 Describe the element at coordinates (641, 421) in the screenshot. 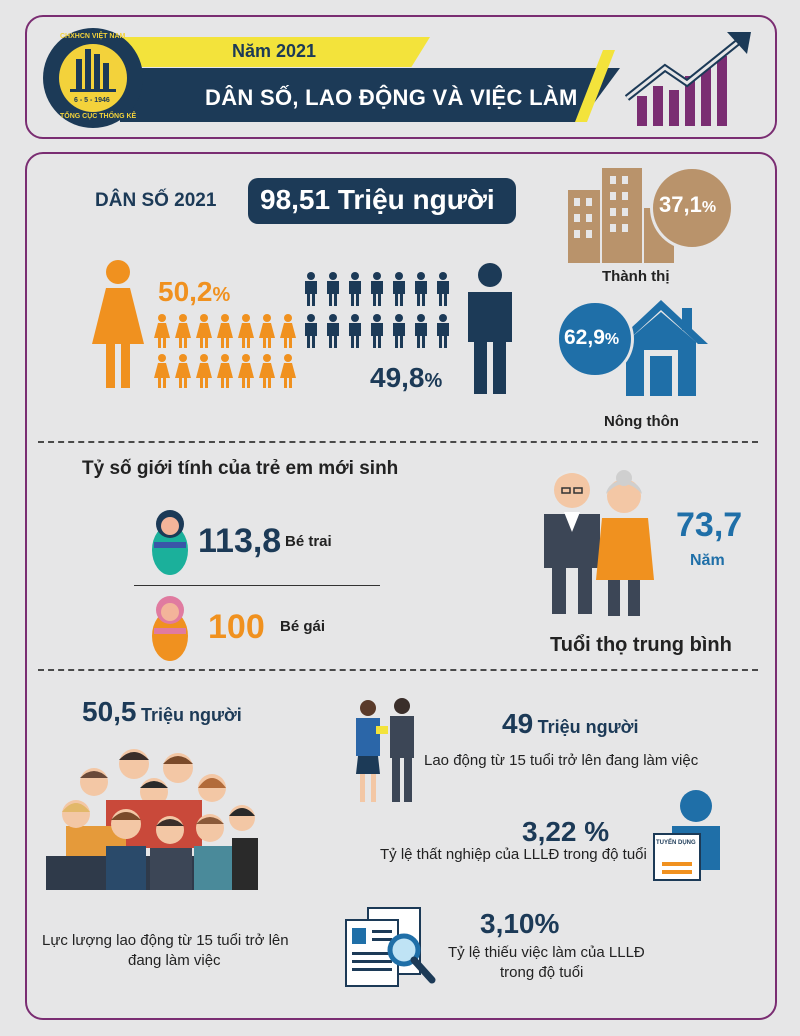

I see `rural-label: Nông thôn` at that location.